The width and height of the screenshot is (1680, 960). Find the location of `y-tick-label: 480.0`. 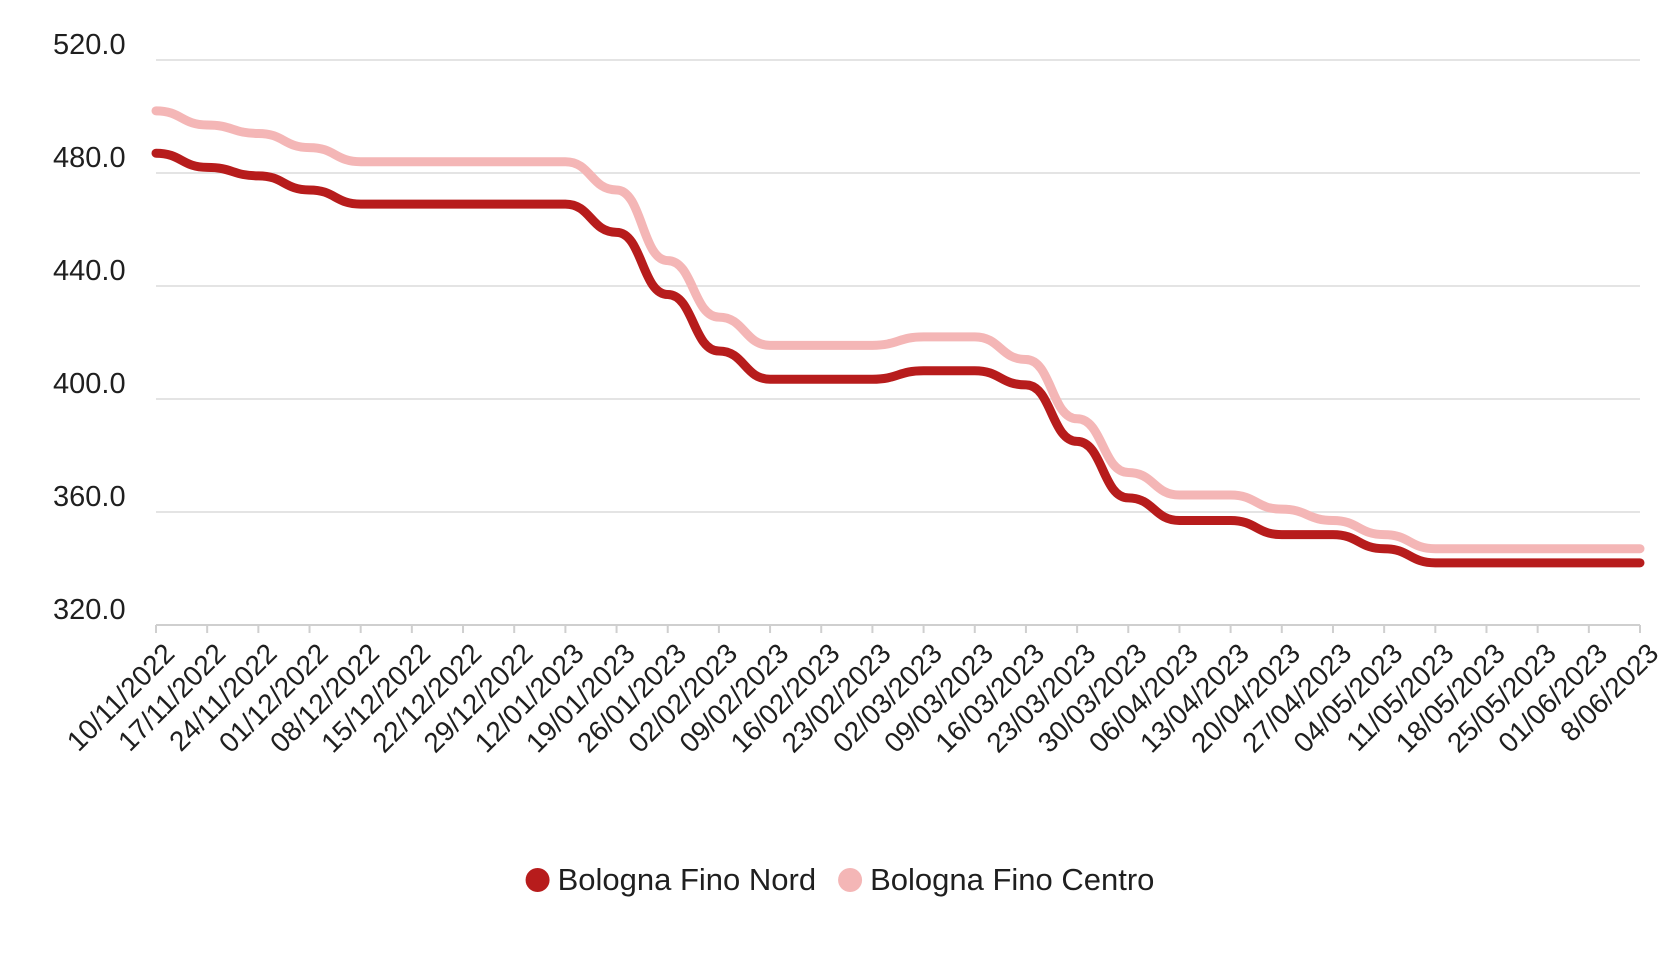

y-tick-label: 480.0 is located at coordinates (89, 158).